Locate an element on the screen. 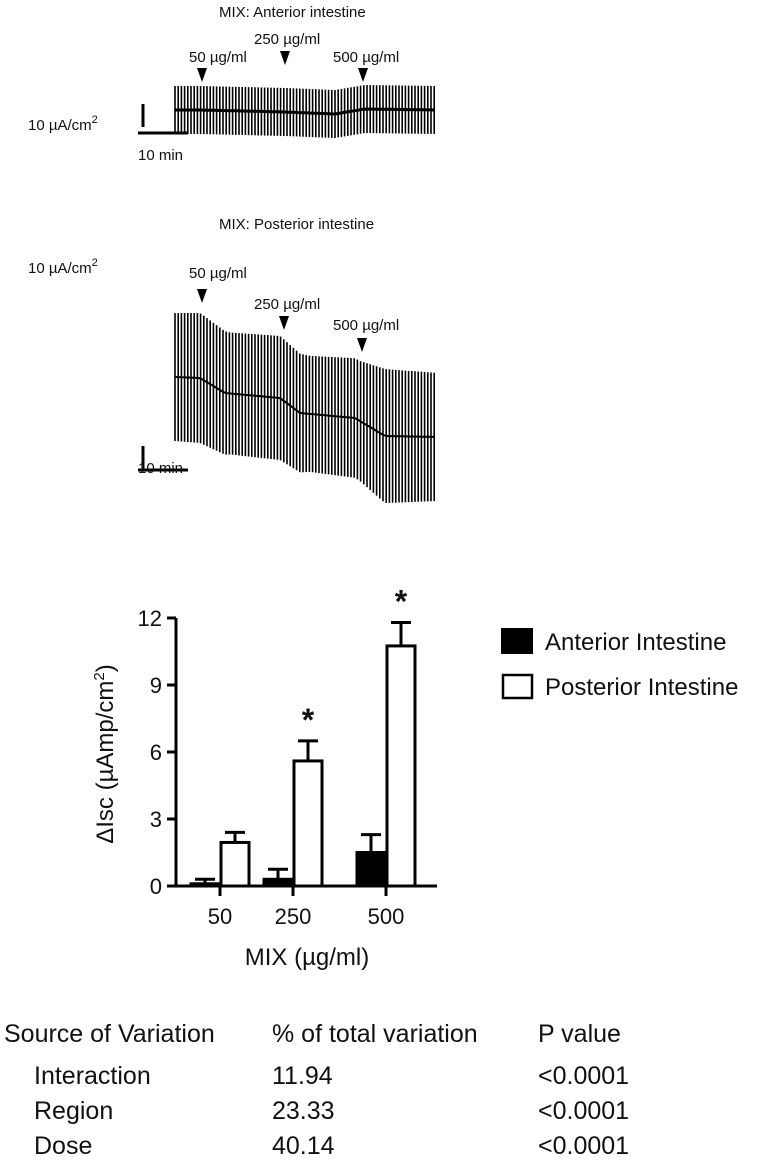 This screenshot has width=780, height=1170. y-tick-label: 12 is located at coordinates (150, 618).